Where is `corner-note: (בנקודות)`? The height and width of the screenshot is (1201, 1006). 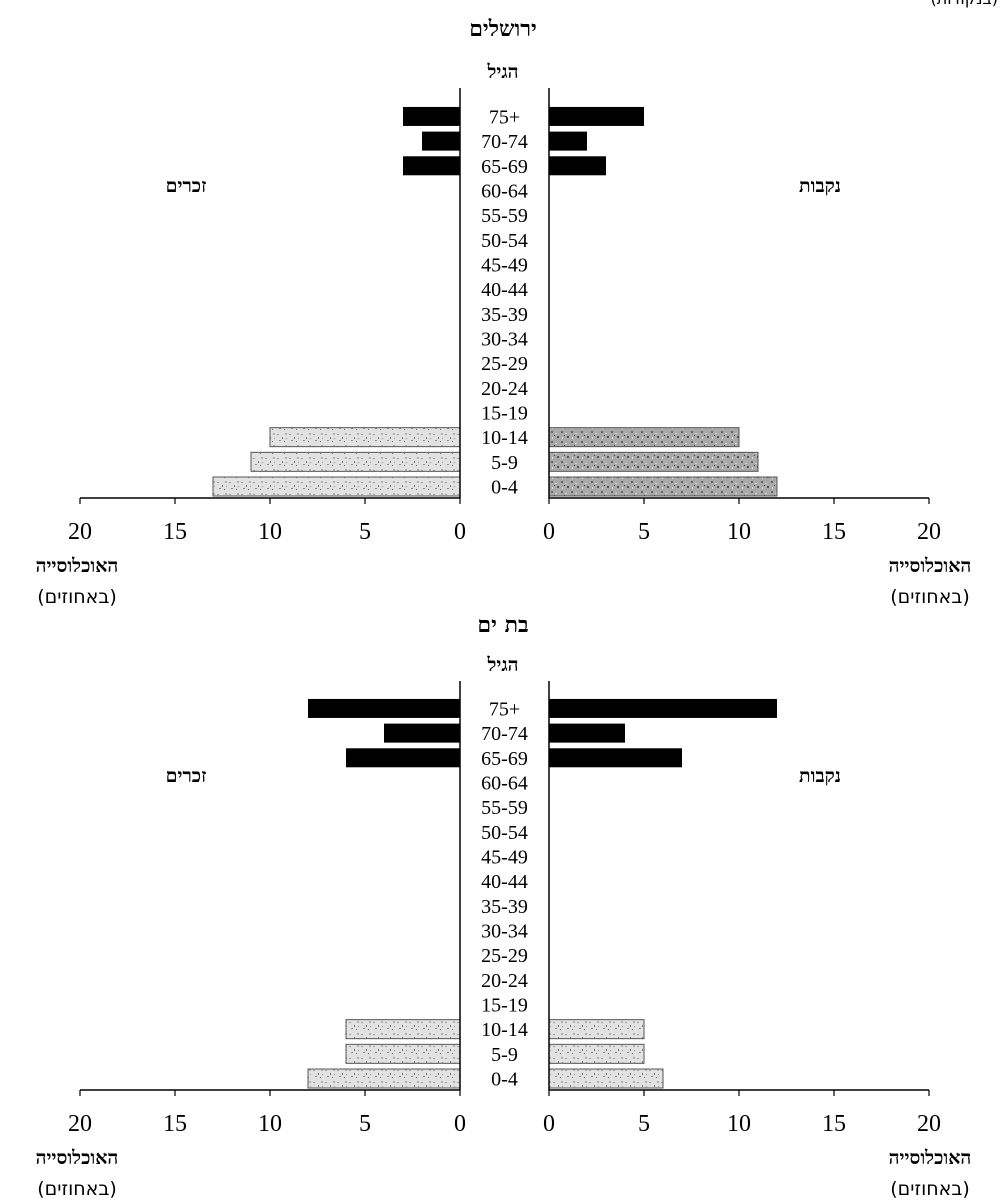 corner-note: (בנקודות) is located at coordinates (964, 4).